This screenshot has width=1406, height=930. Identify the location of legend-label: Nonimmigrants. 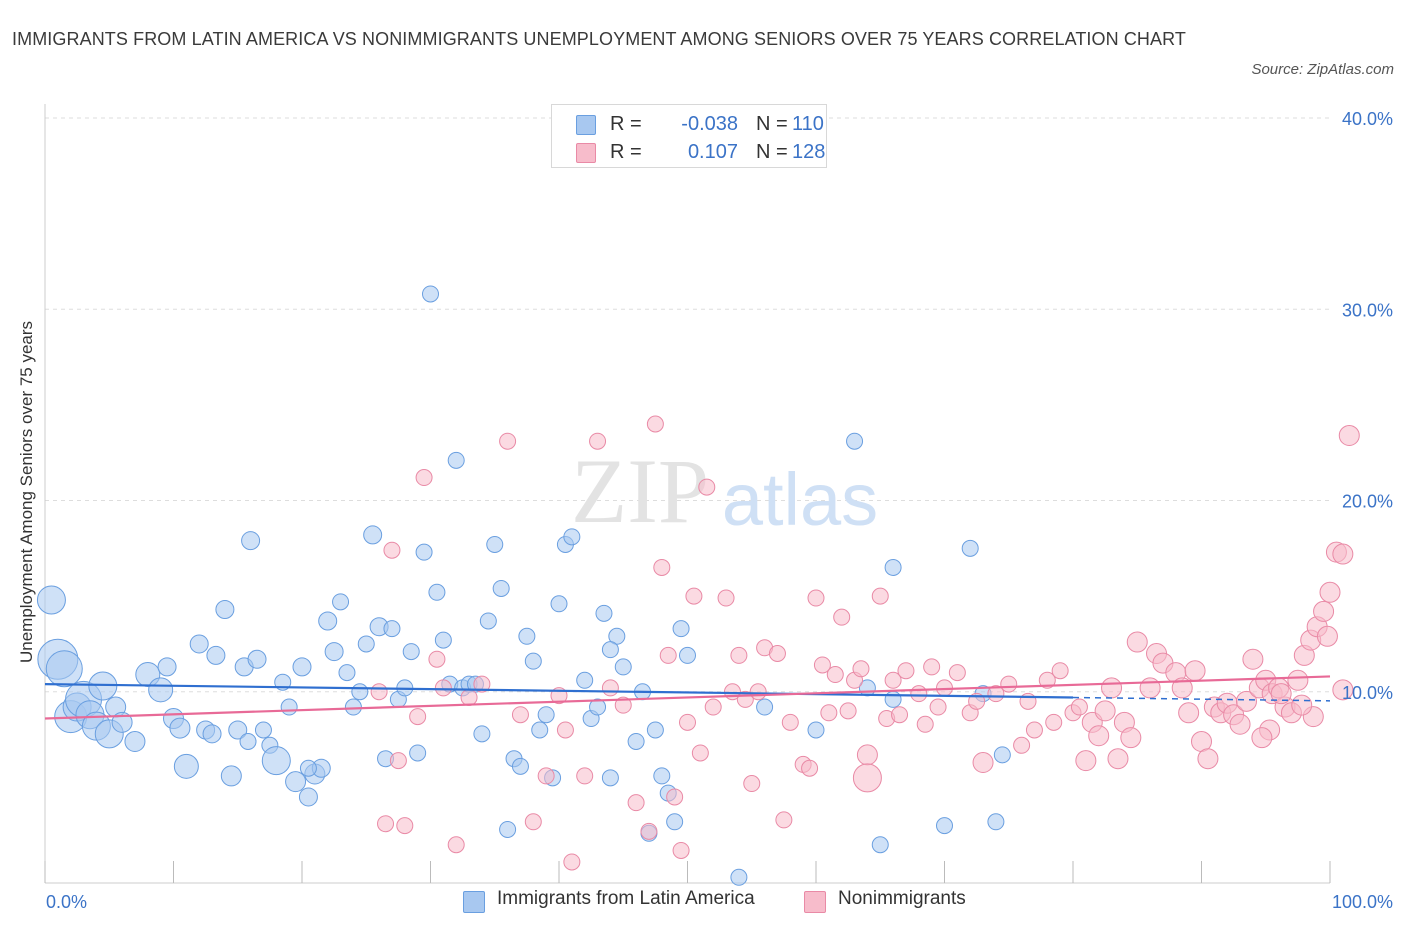
(902, 898).